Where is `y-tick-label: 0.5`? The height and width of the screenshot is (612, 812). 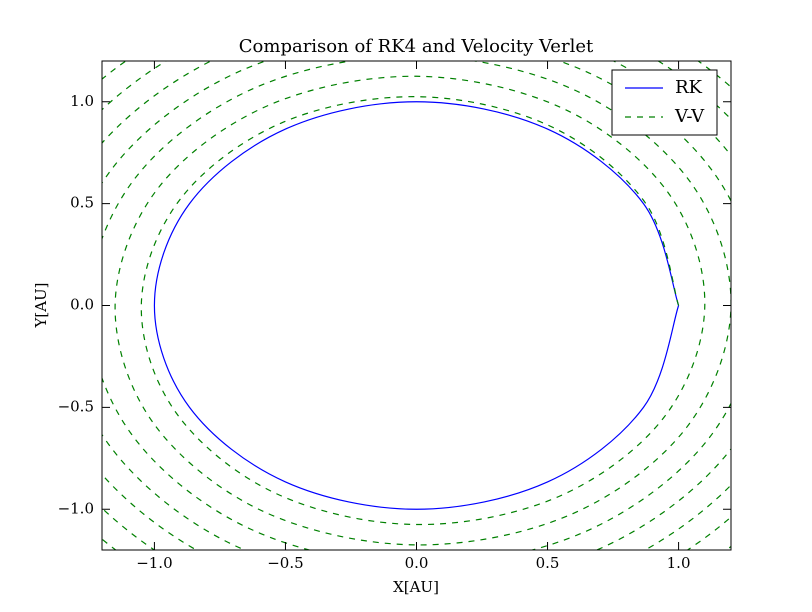
y-tick-label: 0.5 is located at coordinates (82, 203).